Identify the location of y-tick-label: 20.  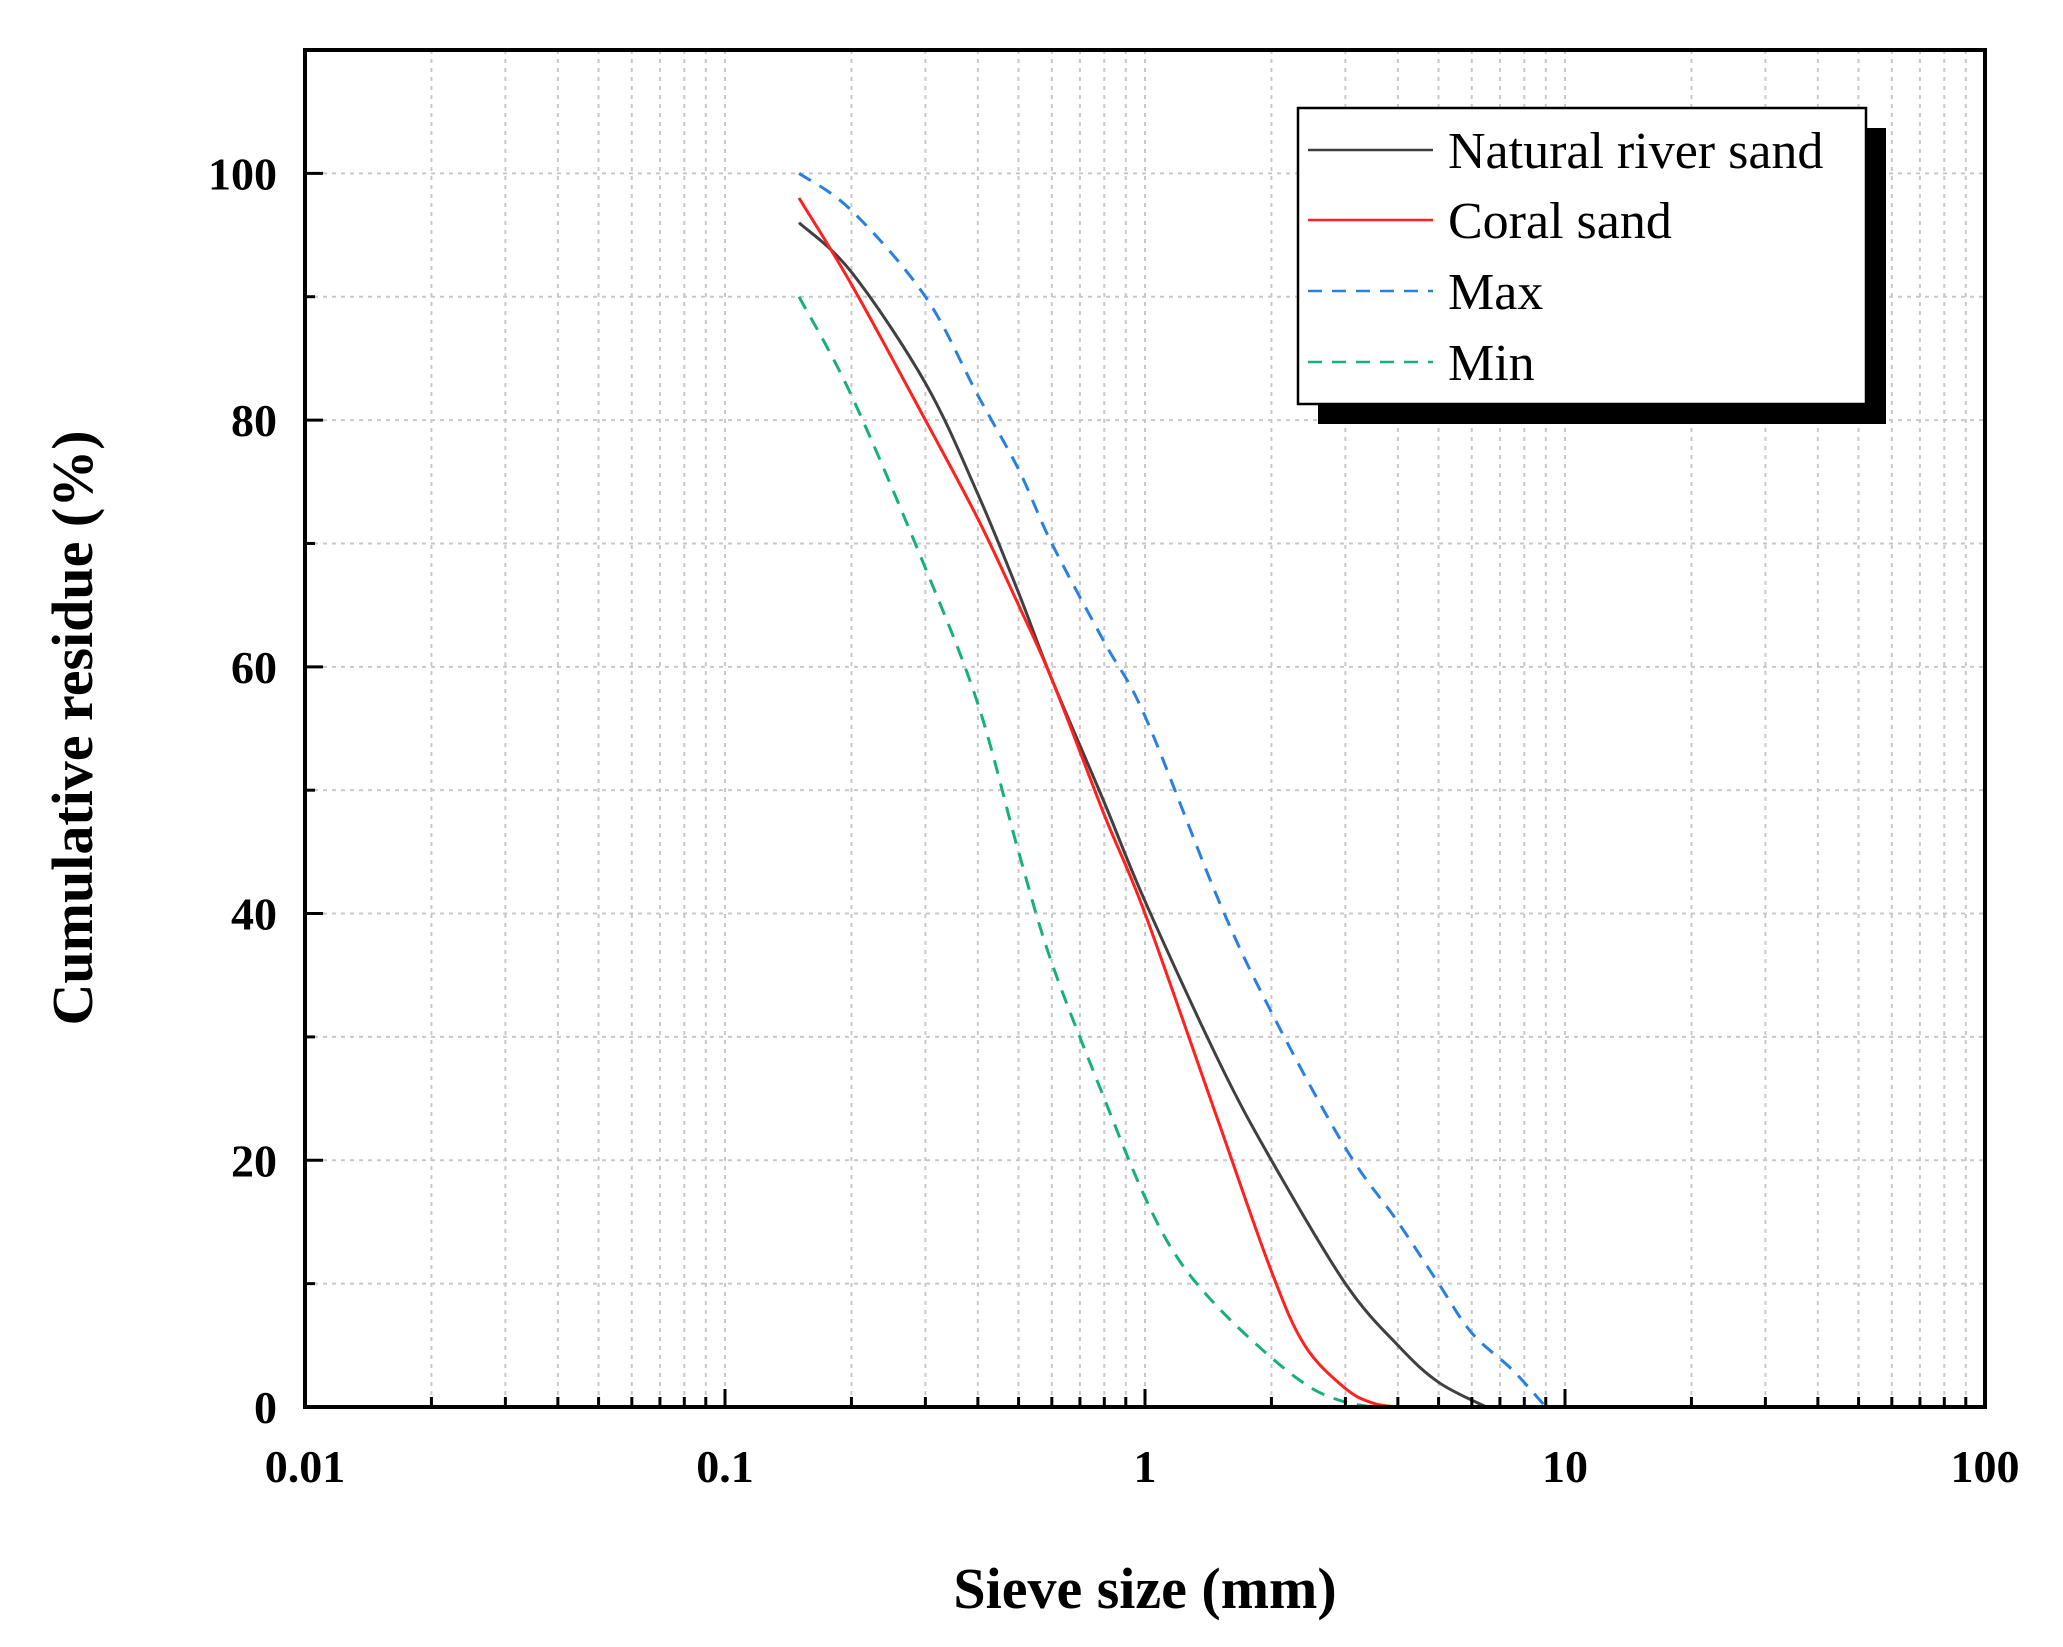
(254, 1160).